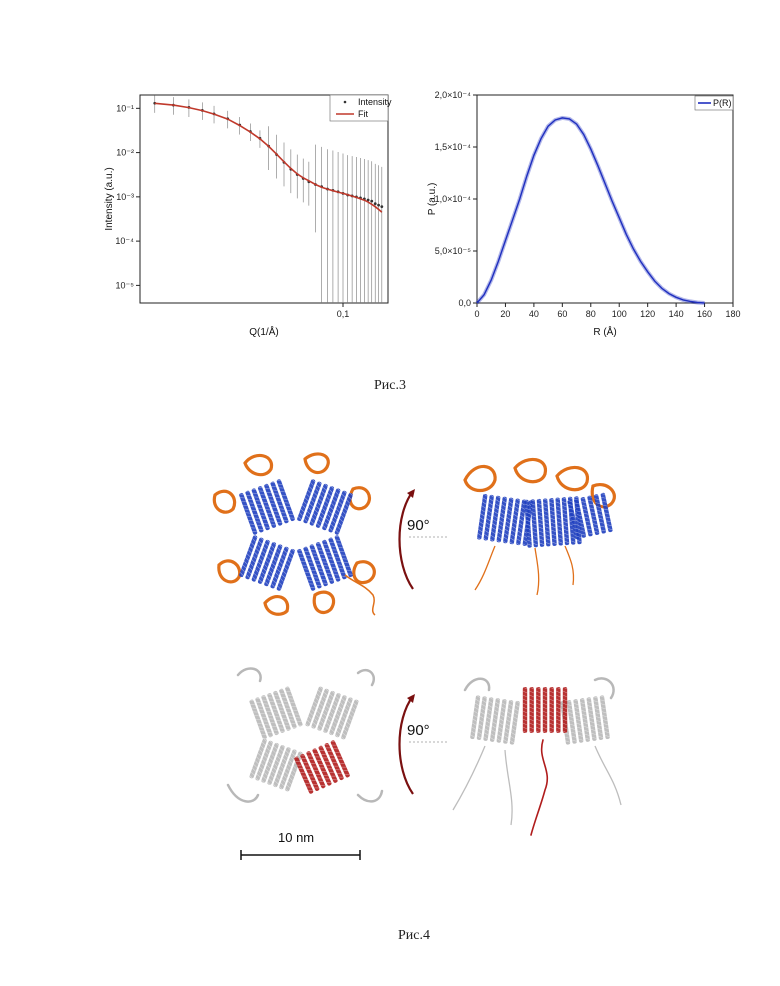  I want to click on intensity-y-axis-label: Intensity (a.u.), so click(109, 198).